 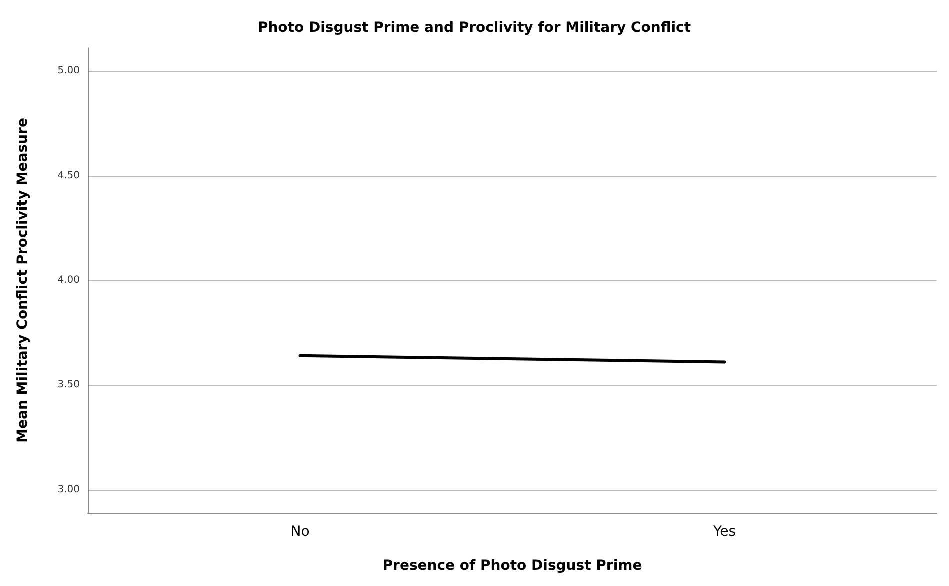 I want to click on chart-title: Photo Disgust Prime and Proclivity for Military Conflict, so click(x=475, y=28).